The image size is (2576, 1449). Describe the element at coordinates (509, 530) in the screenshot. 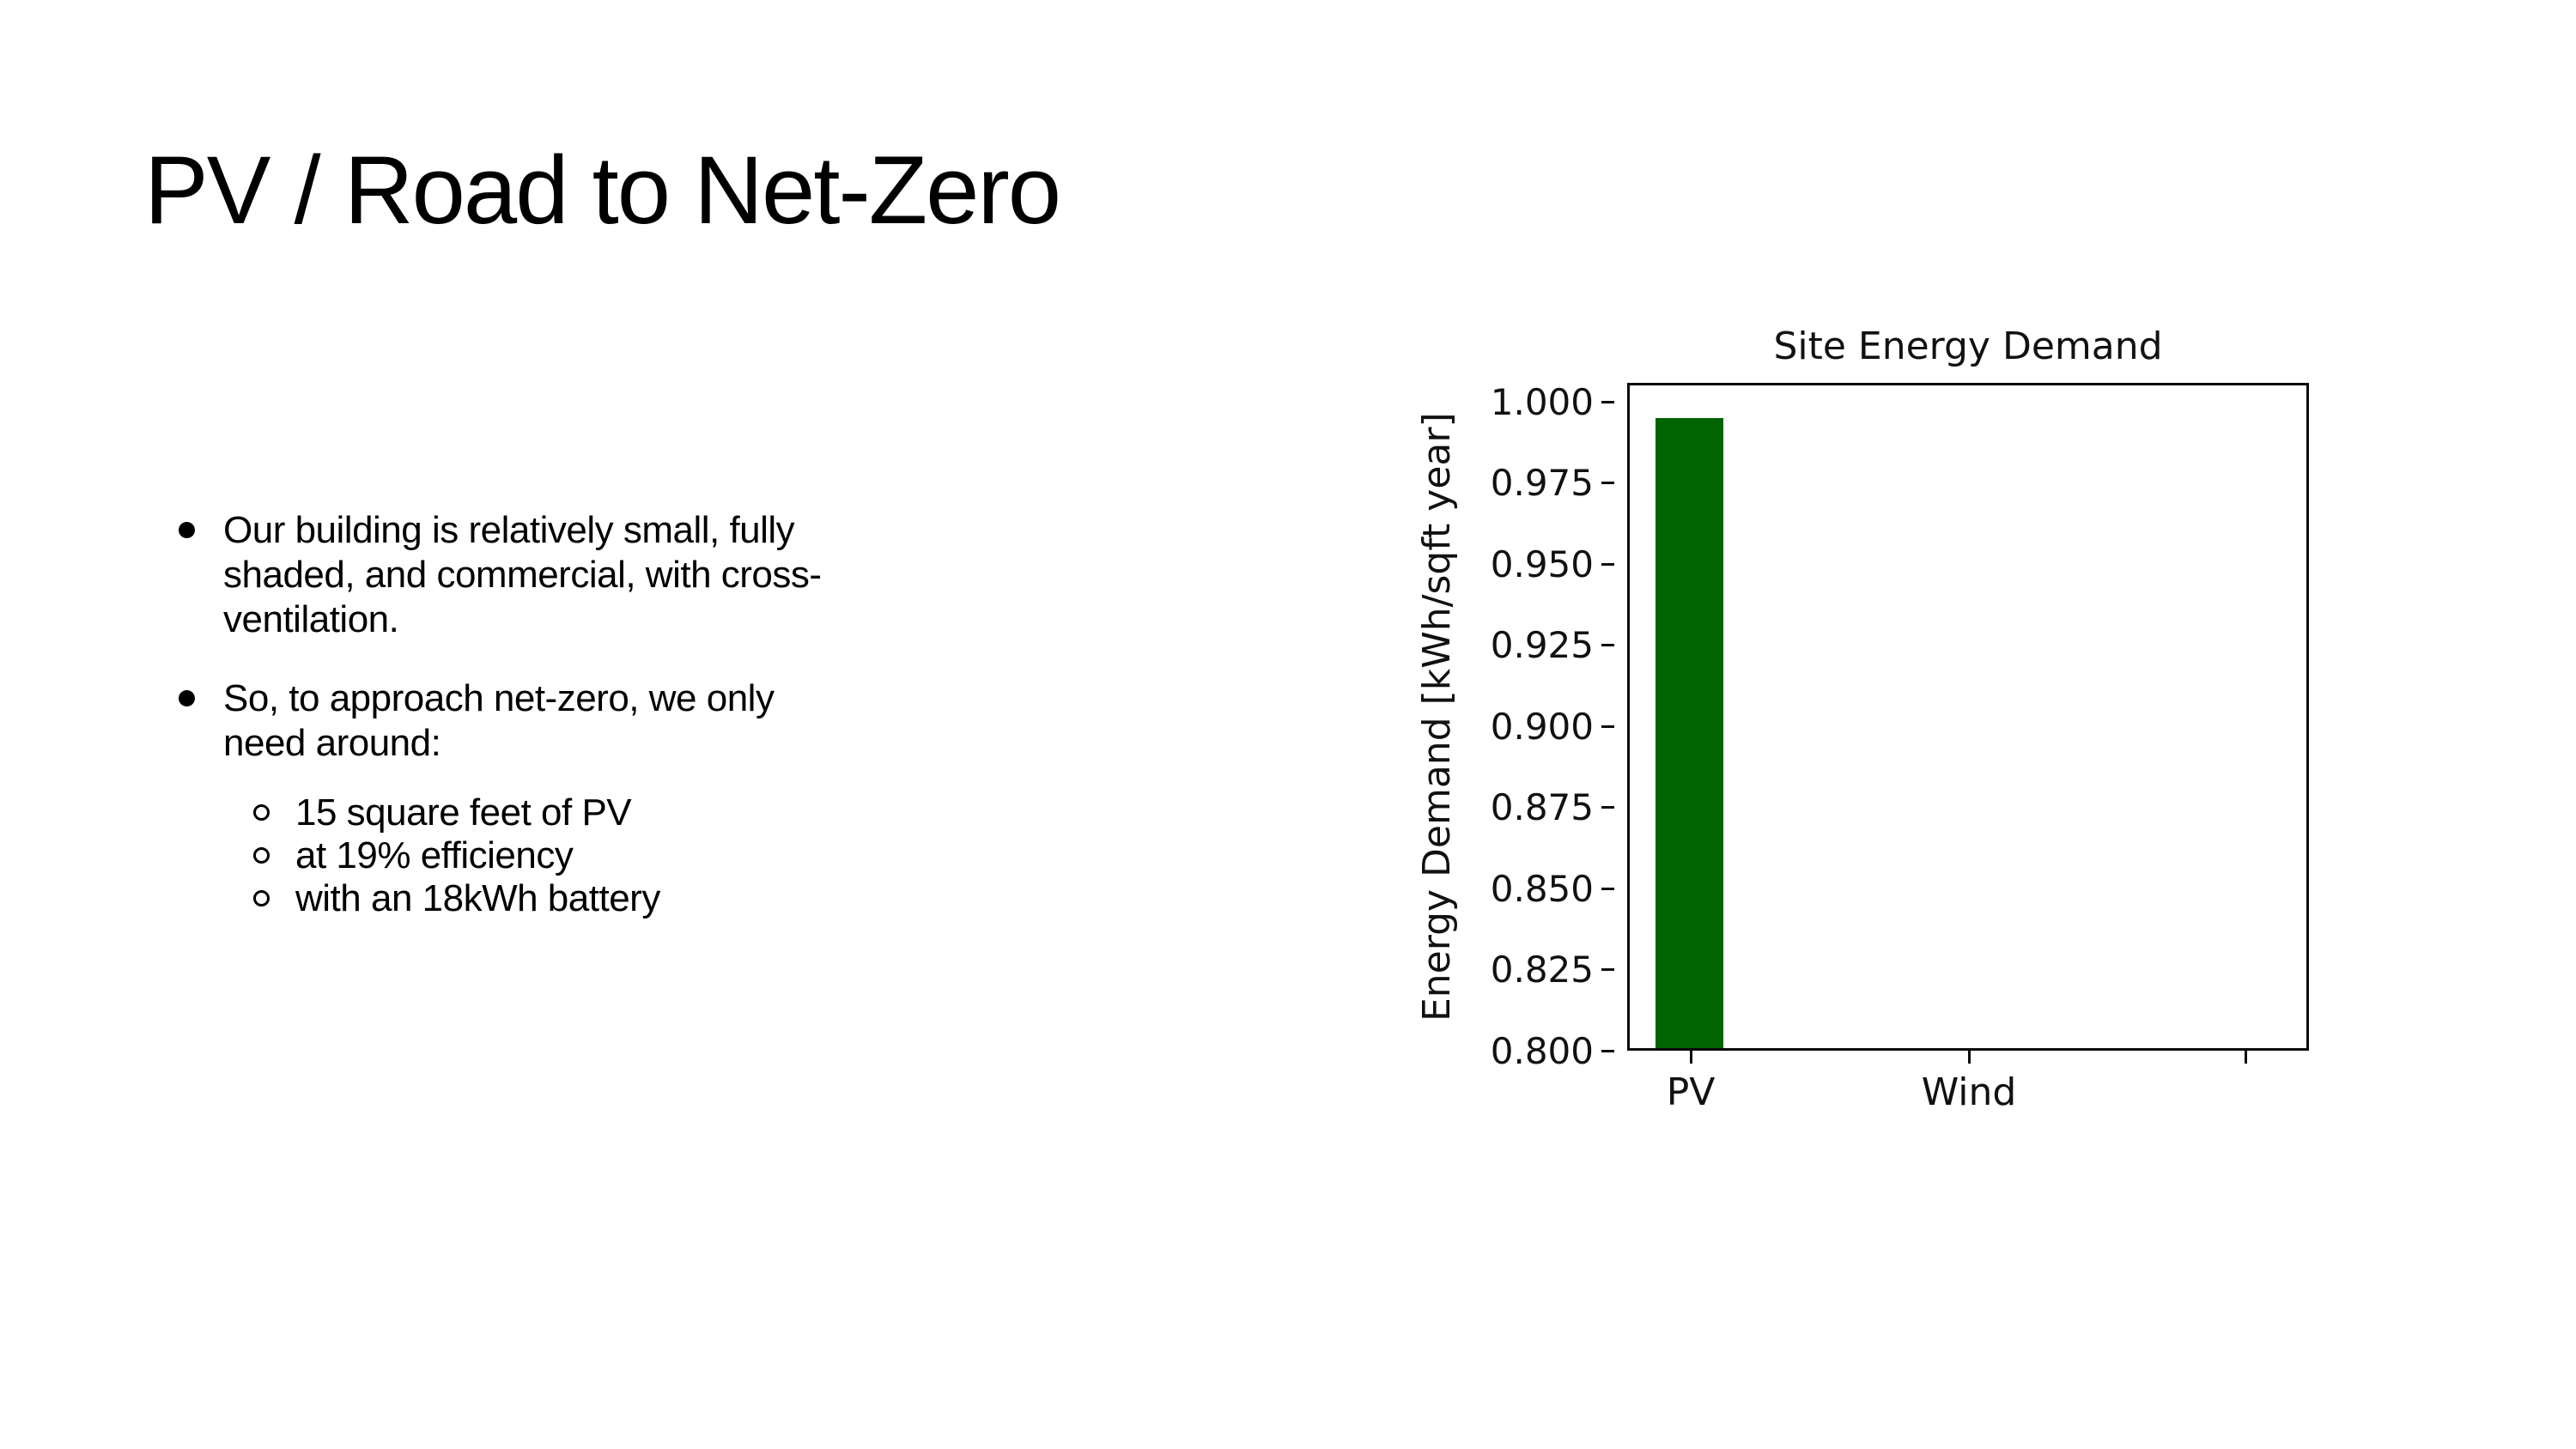

I see `bullet-line: Our building is relatively small, fully` at that location.